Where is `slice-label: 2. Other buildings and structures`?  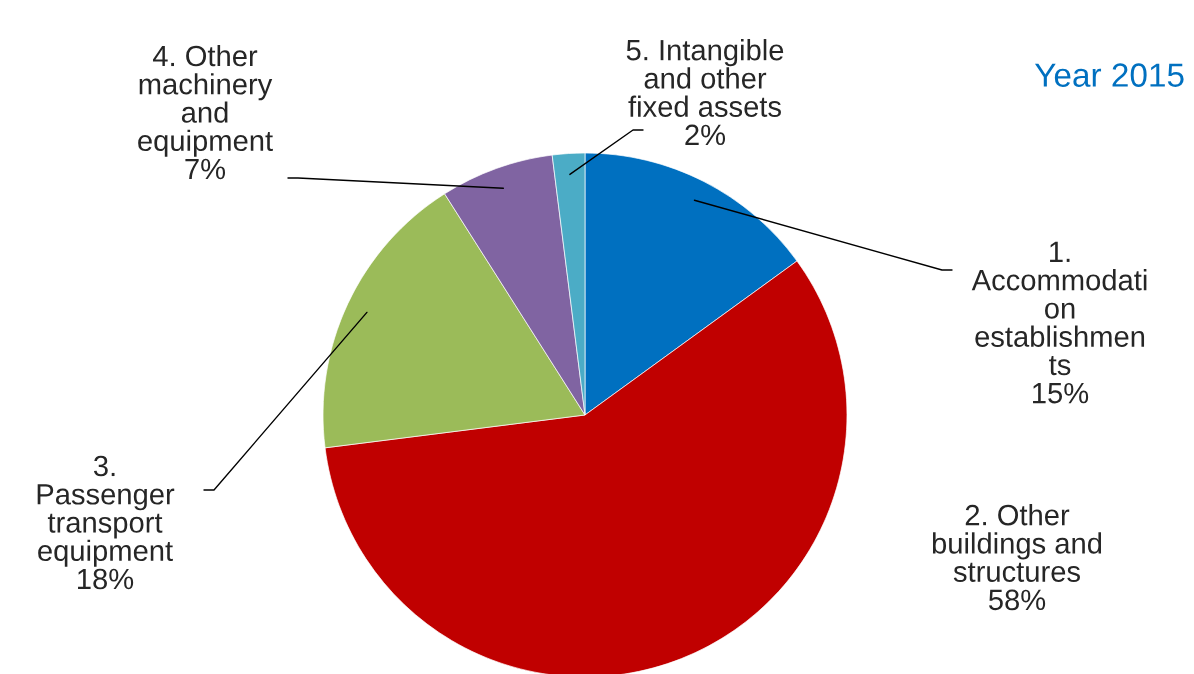
slice-label: 2. Other buildings and structures is located at coordinates (1017, 543).